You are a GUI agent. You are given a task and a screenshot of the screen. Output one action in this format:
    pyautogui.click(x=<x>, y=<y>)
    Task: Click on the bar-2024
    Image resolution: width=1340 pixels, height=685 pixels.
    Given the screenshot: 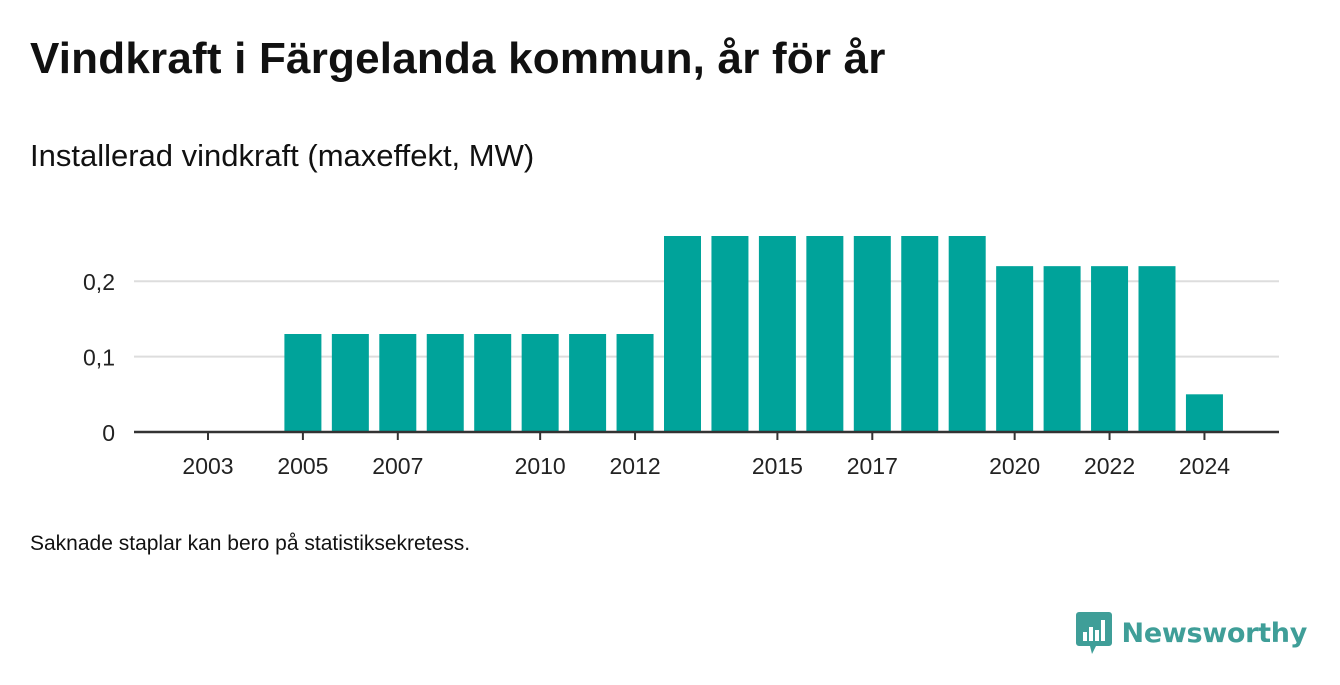 What is the action you would take?
    pyautogui.click(x=1204, y=413)
    